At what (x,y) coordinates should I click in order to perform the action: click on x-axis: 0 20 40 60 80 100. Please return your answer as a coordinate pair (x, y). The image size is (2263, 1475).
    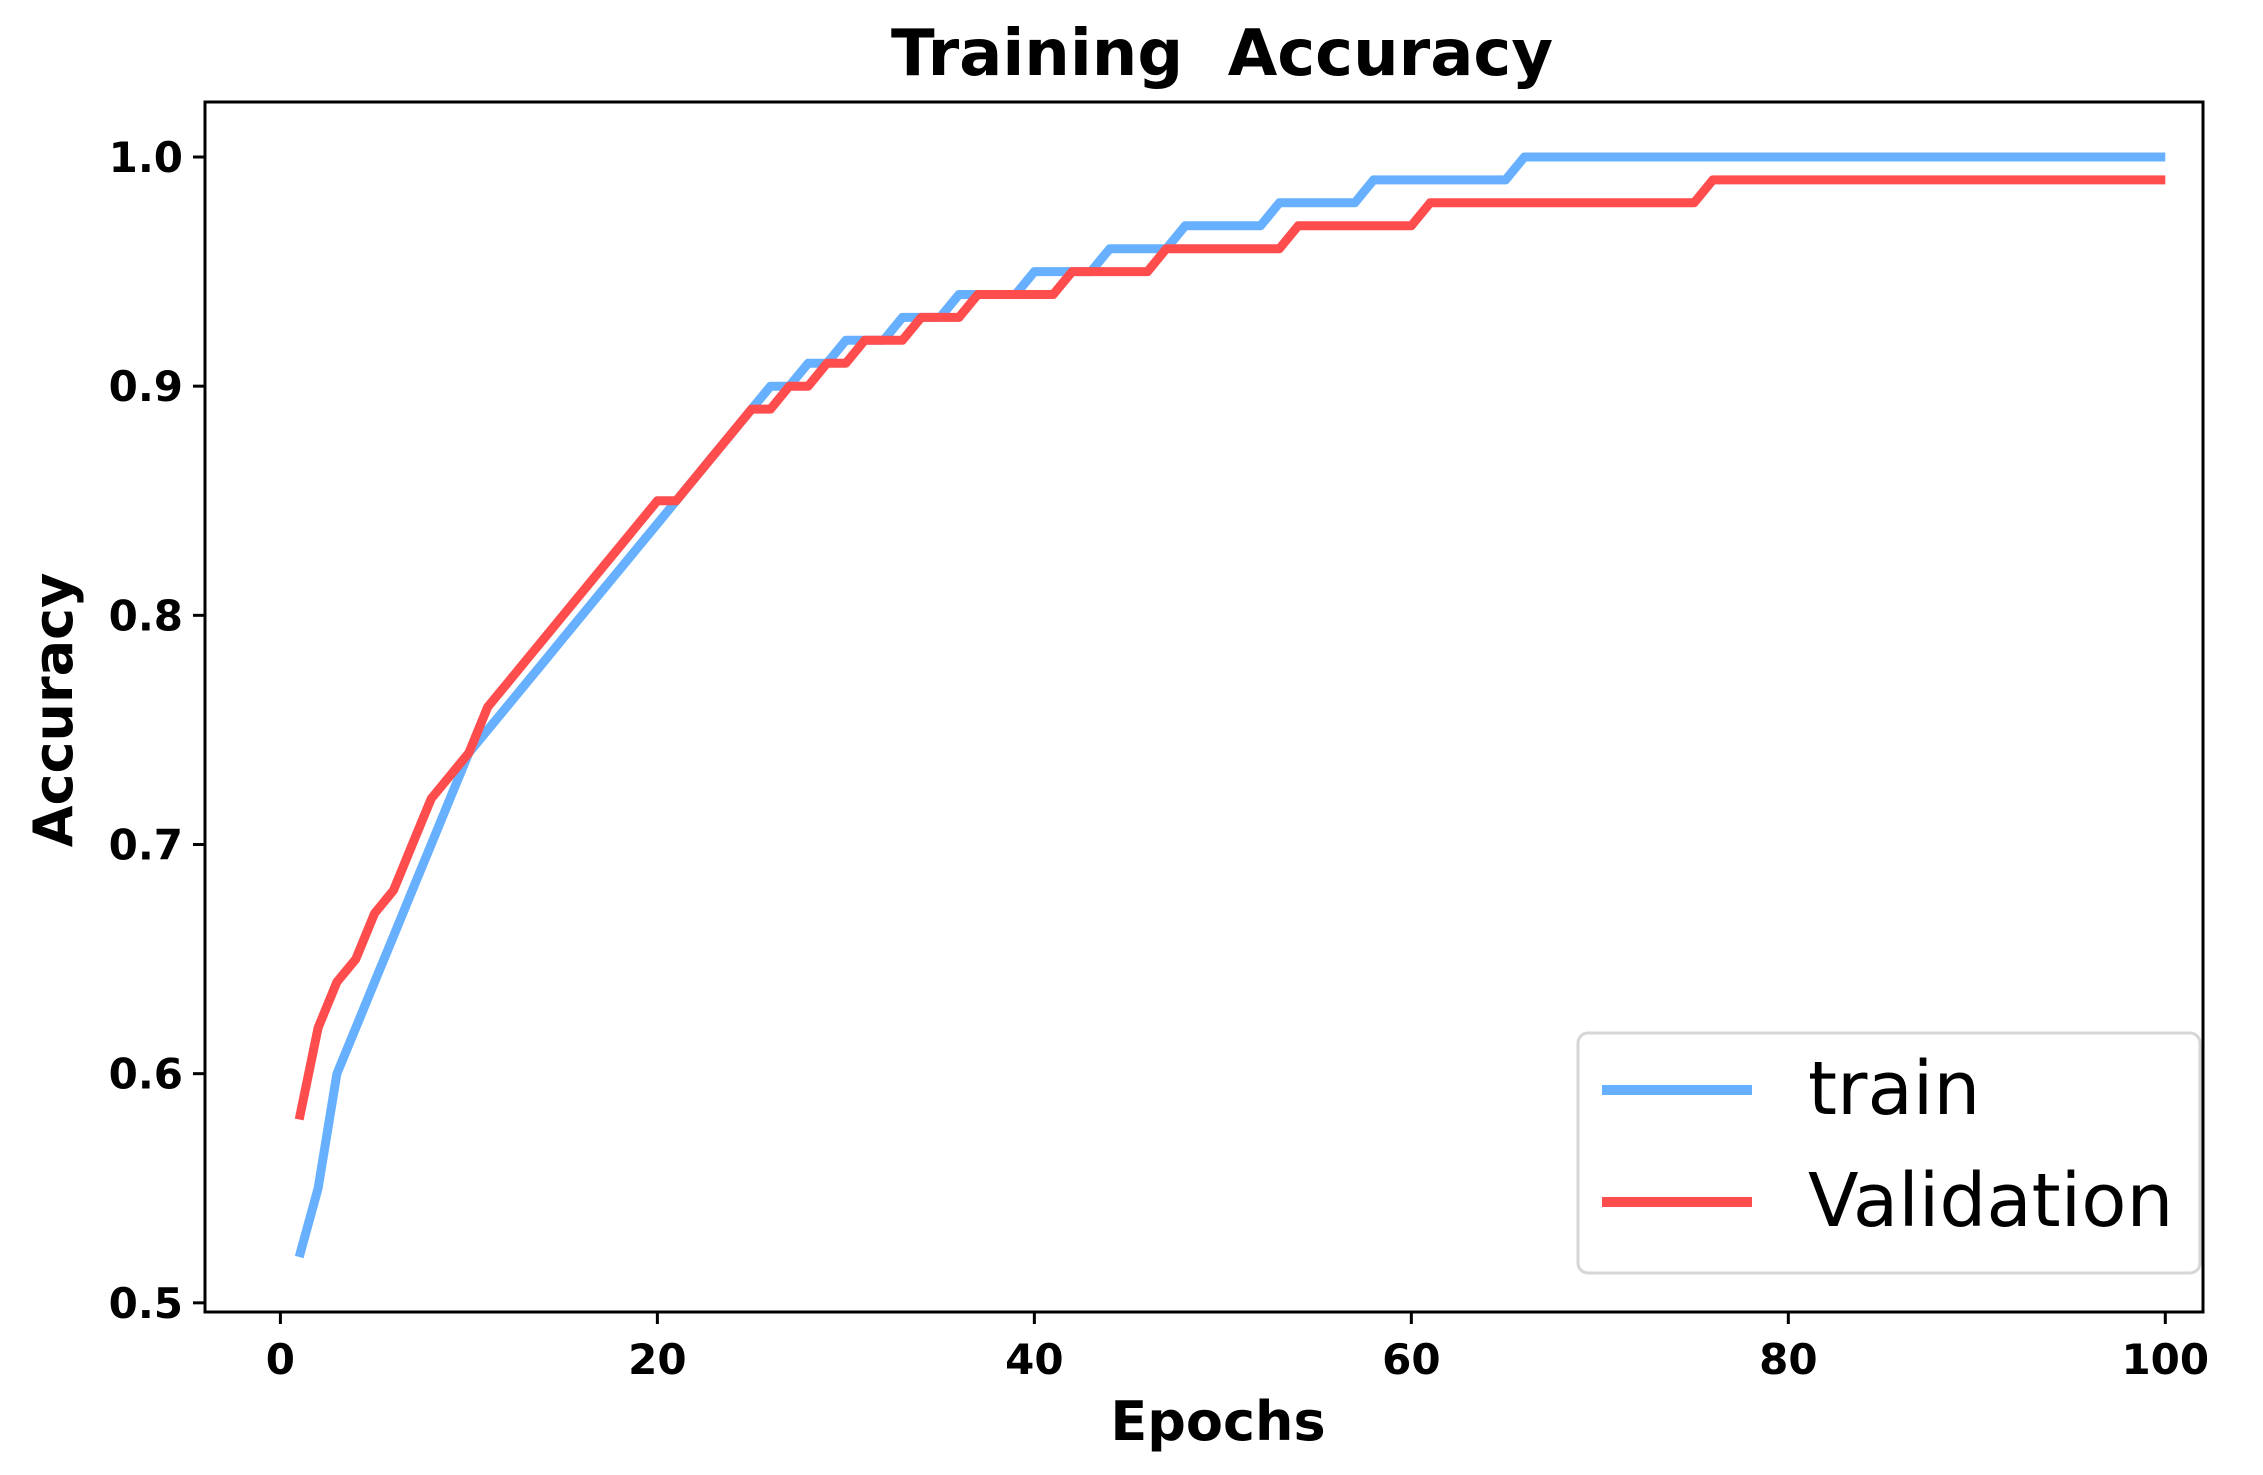
    Looking at the image, I should click on (1237, 1348).